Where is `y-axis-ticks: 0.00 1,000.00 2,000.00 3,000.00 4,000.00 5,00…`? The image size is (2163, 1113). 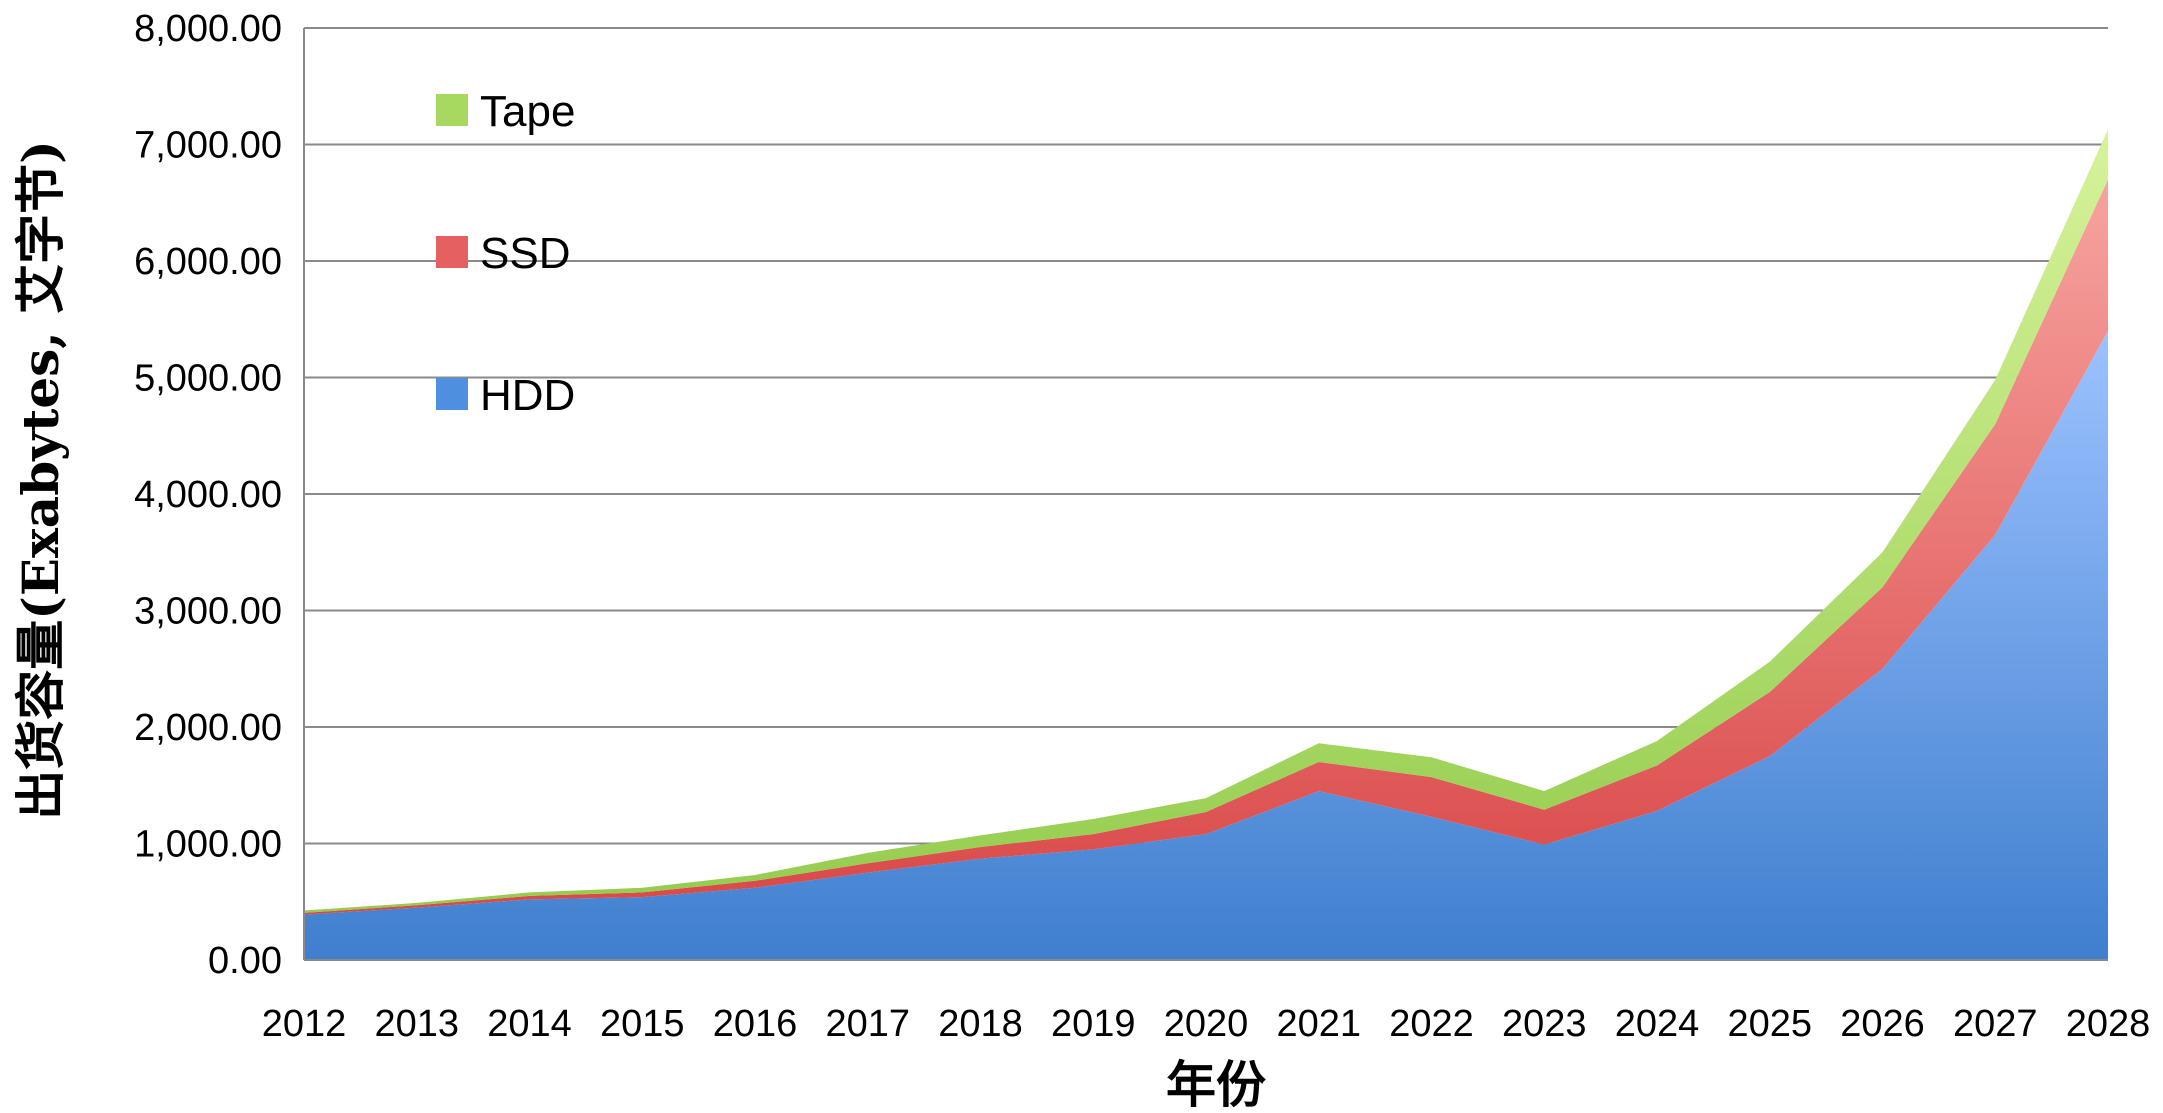
y-axis-ticks: 0.00 1,000.00 2,000.00 3,000.00 4,000.00 5,00… is located at coordinates (208, 495).